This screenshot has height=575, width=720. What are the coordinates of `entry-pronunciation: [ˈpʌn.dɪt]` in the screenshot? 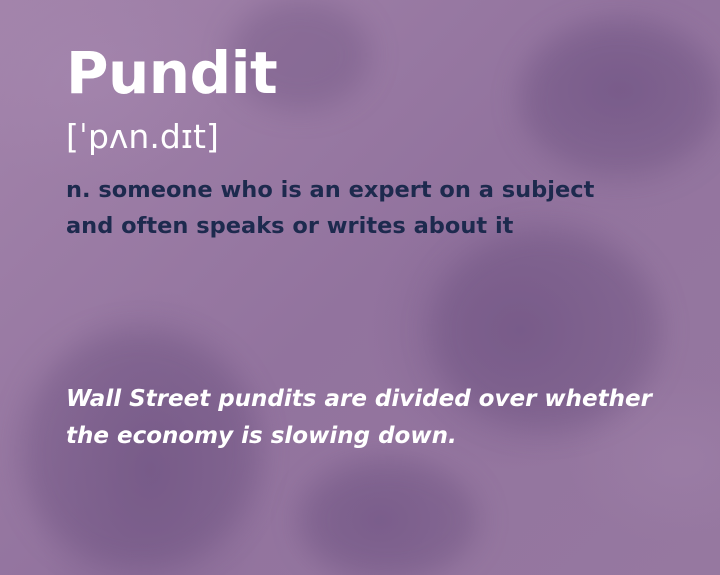 It's located at (142, 136).